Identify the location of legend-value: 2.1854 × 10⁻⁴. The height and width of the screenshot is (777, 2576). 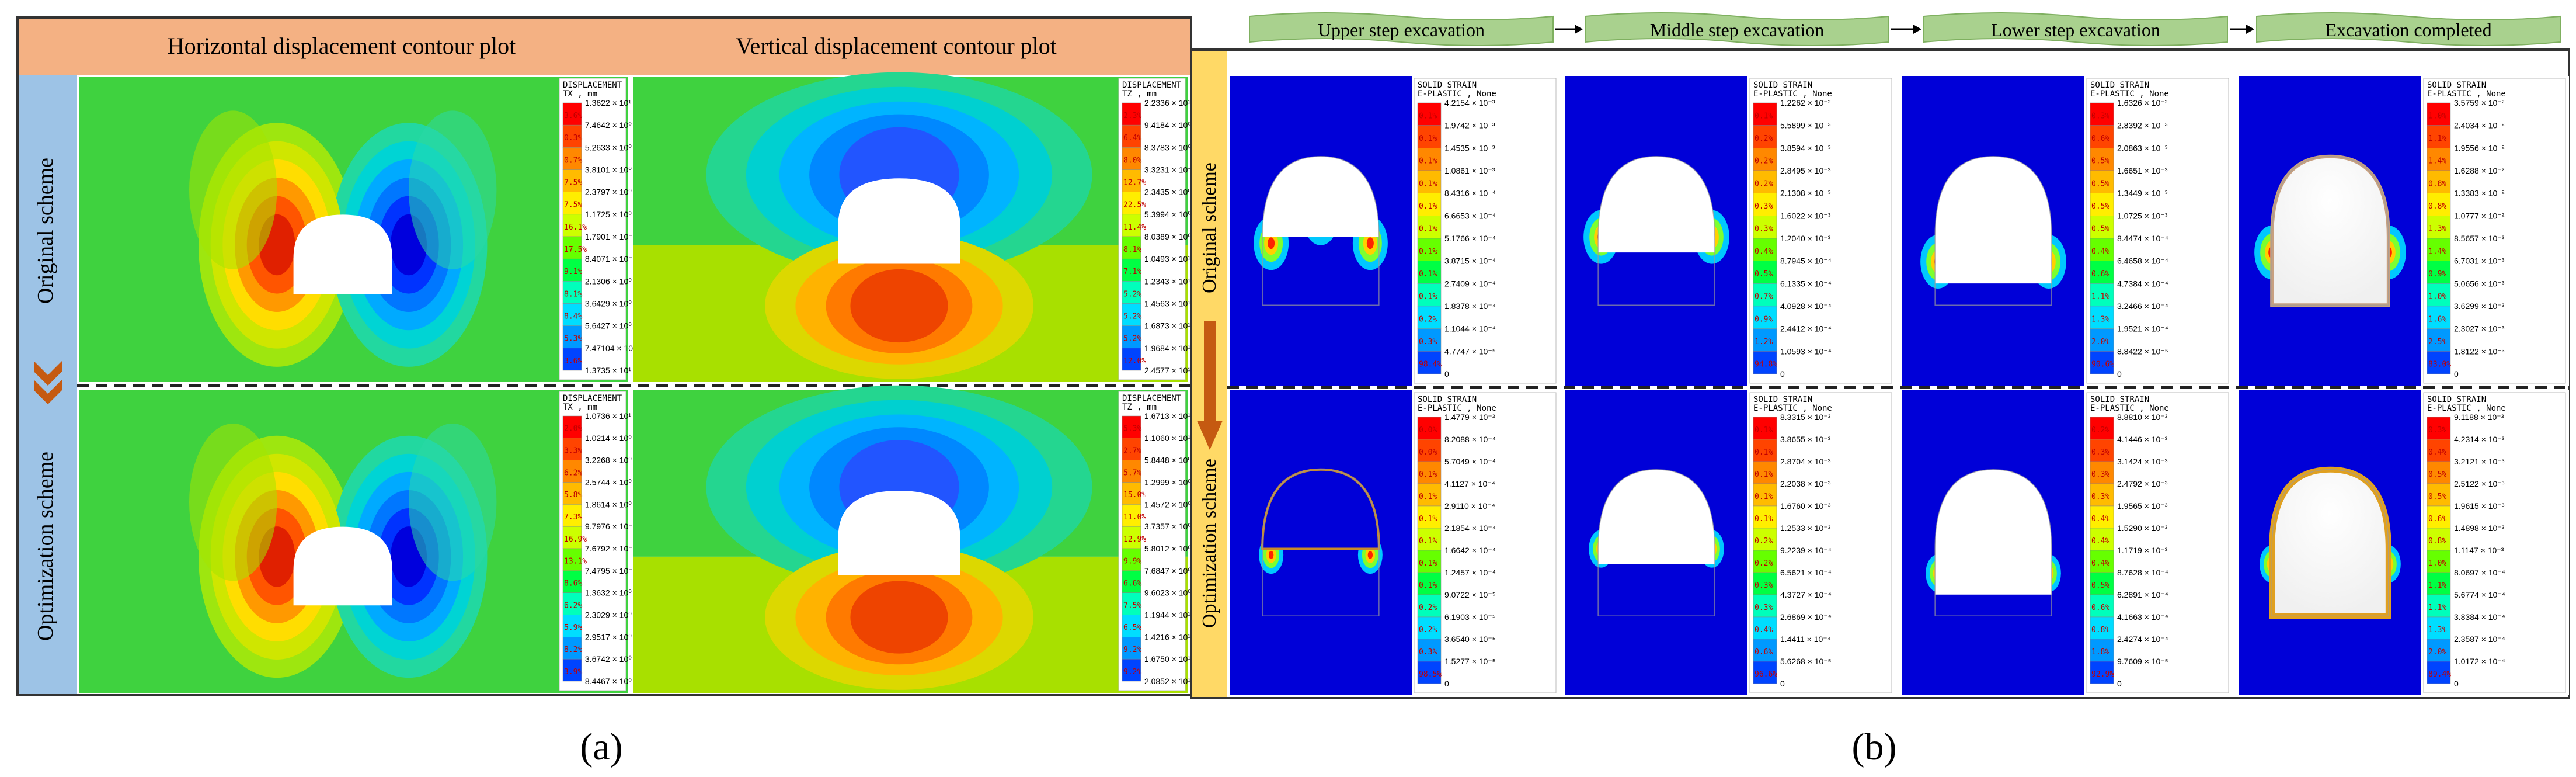
(1470, 528).